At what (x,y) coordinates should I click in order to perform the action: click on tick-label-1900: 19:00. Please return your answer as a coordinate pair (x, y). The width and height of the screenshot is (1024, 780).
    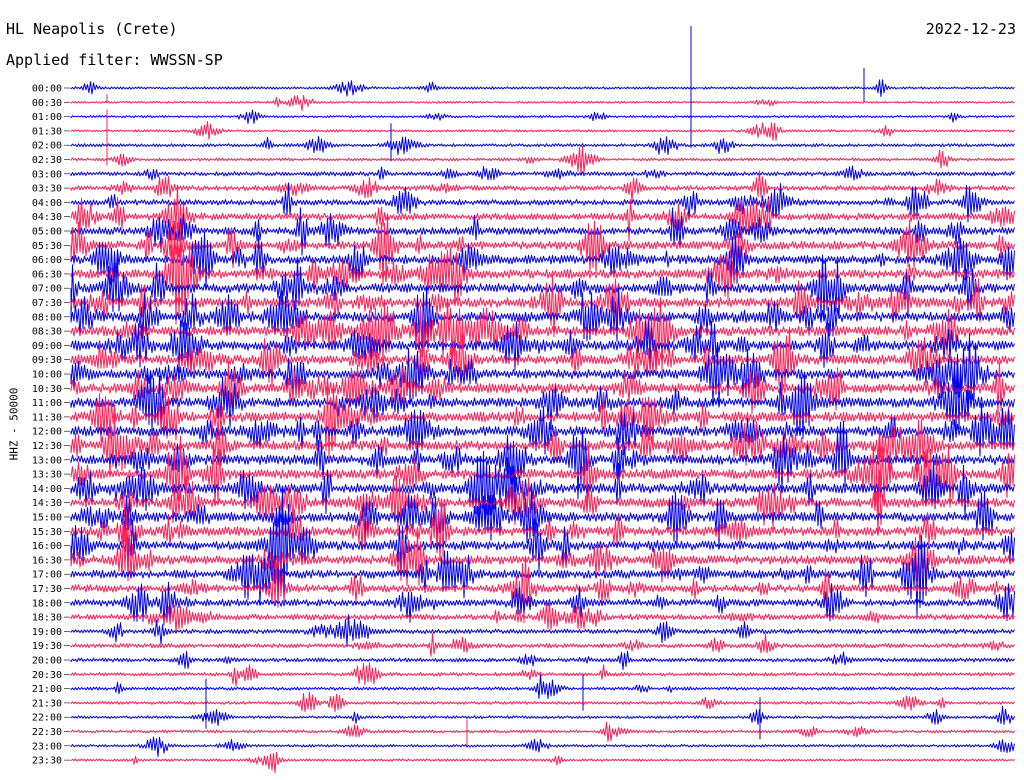
    Looking at the image, I should click on (47, 632).